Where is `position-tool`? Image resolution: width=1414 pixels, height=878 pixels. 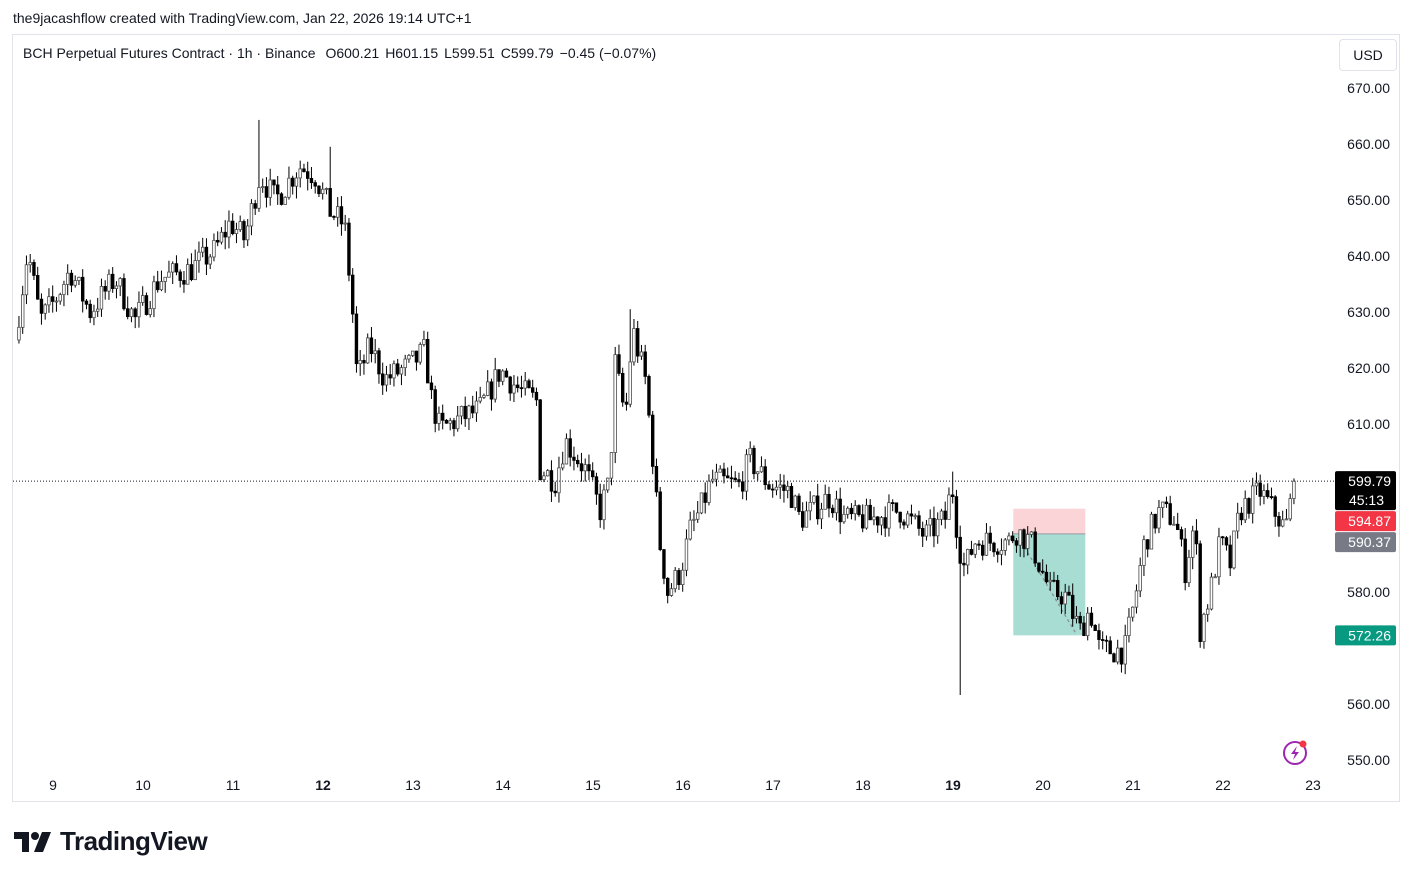
position-tool is located at coordinates (1049, 572).